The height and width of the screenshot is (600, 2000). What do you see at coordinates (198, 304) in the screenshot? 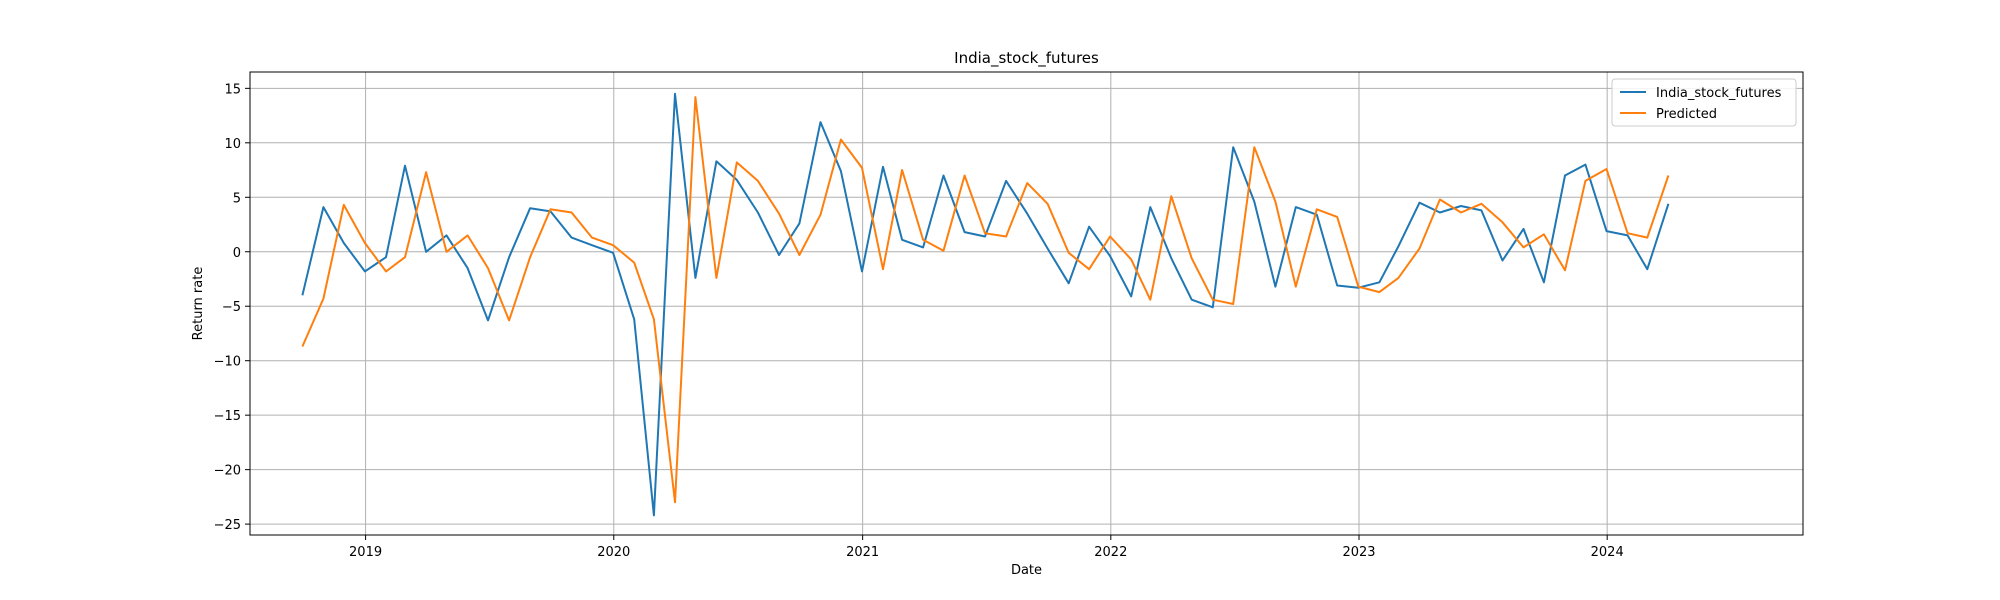
I see `y-axis-label: Return rate` at bounding box center [198, 304].